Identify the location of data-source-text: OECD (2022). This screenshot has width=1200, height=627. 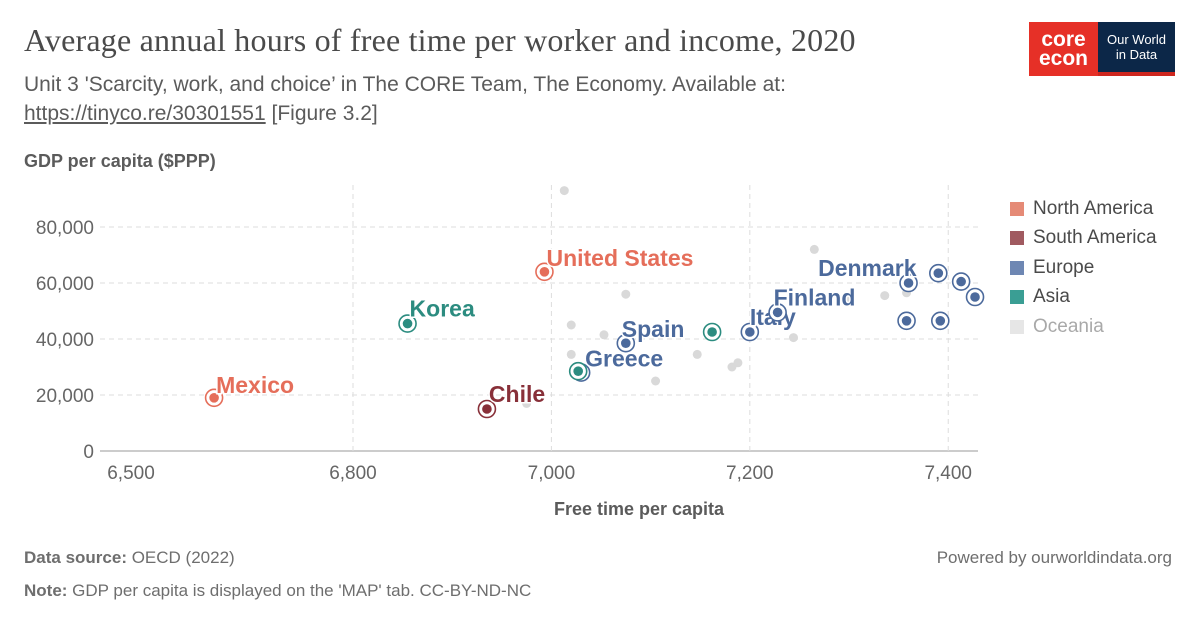
(180, 557).